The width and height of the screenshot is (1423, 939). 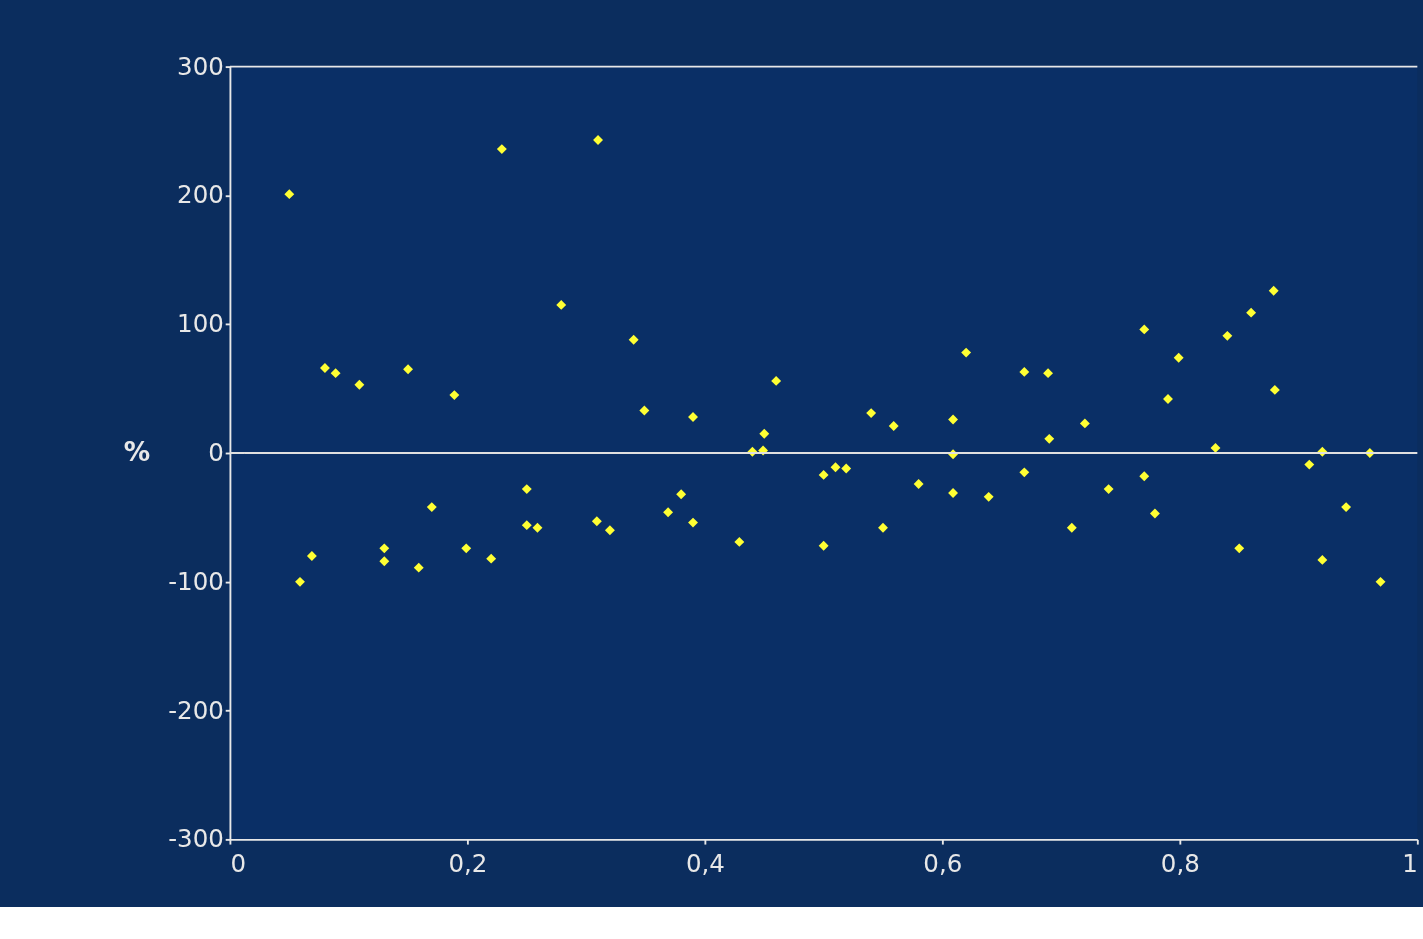 What do you see at coordinates (196, 710) in the screenshot?
I see `y-tick-label: -200` at bounding box center [196, 710].